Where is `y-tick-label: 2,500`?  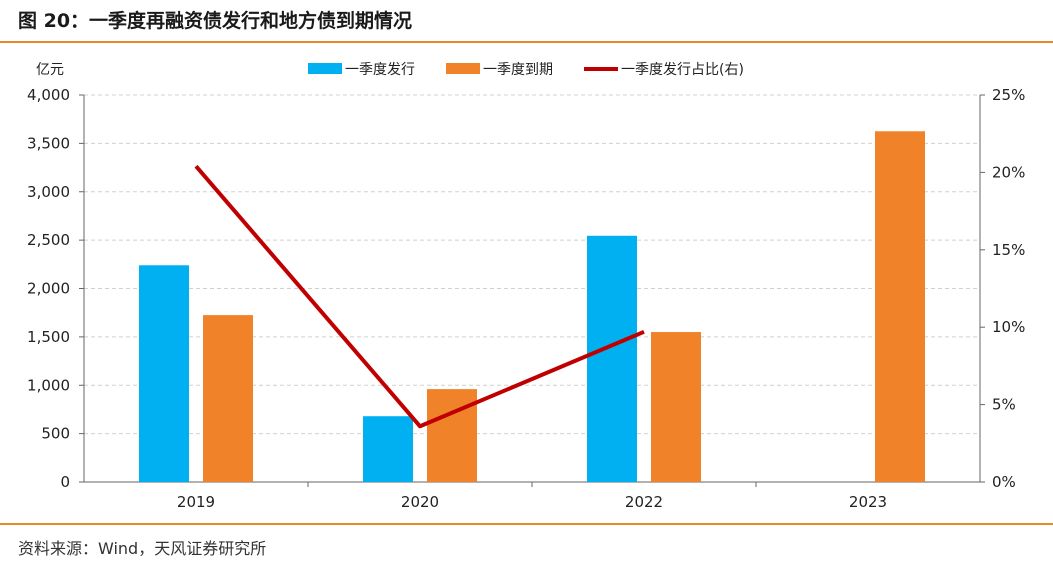 y-tick-label: 2,500 is located at coordinates (48, 240).